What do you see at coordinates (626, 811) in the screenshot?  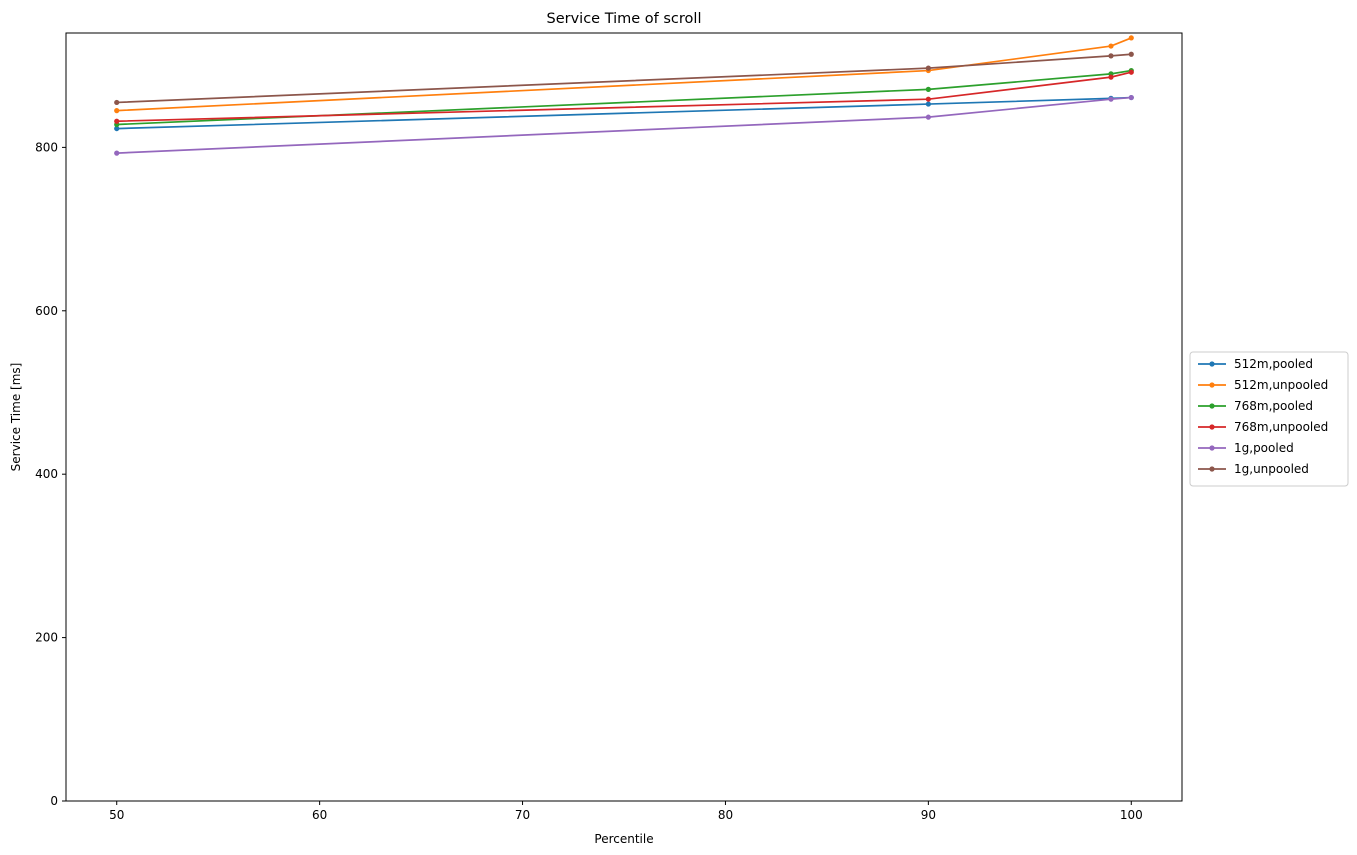 I see `x-axis: 50 60 70 80 90 100` at bounding box center [626, 811].